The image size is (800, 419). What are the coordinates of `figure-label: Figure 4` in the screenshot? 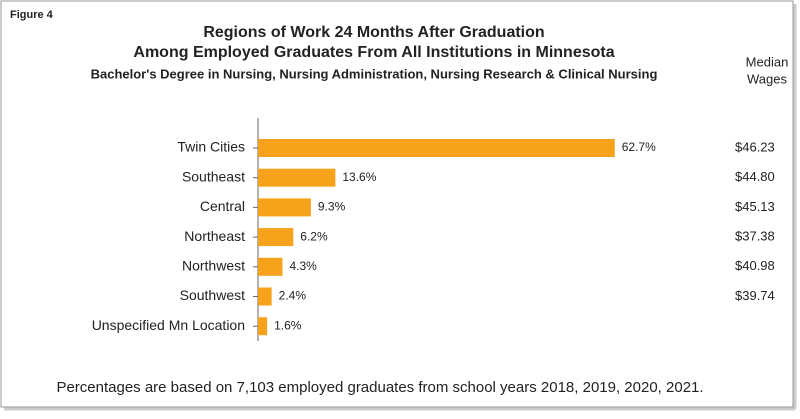 It's located at (32, 15).